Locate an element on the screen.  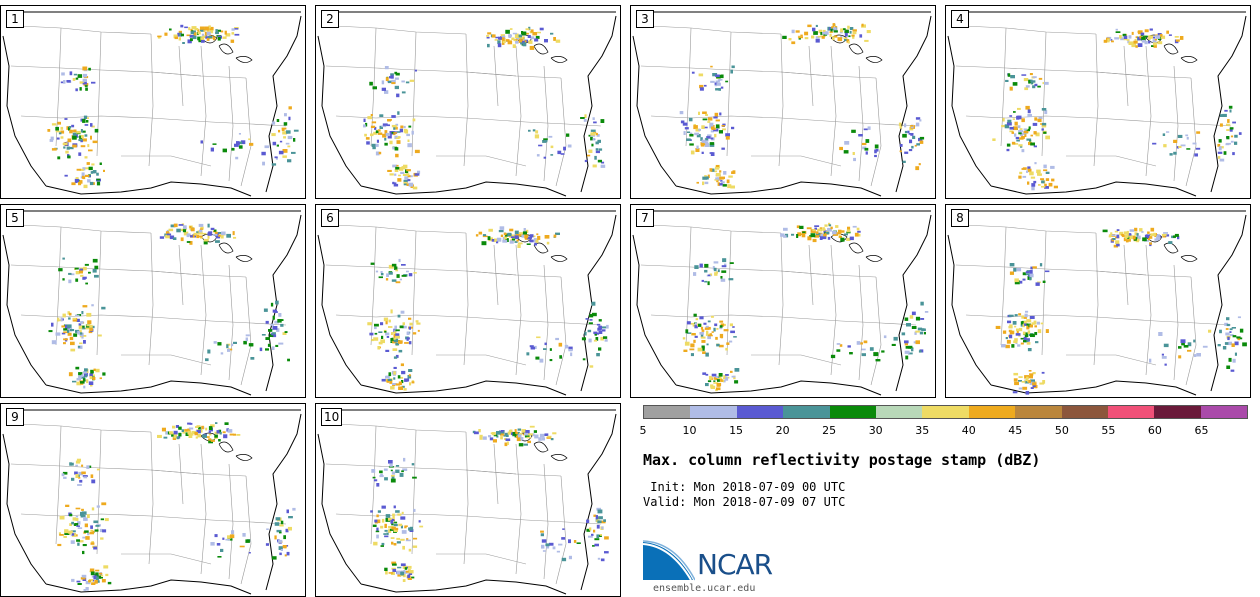
stamp-panel-10: 10 is located at coordinates (468, 500).